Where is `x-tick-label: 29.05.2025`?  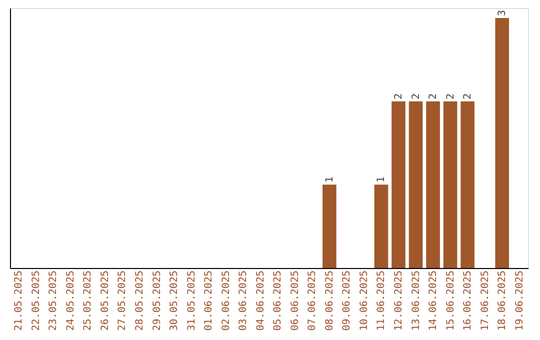 x-tick-label: 29.05.2025 is located at coordinates (157, 300).